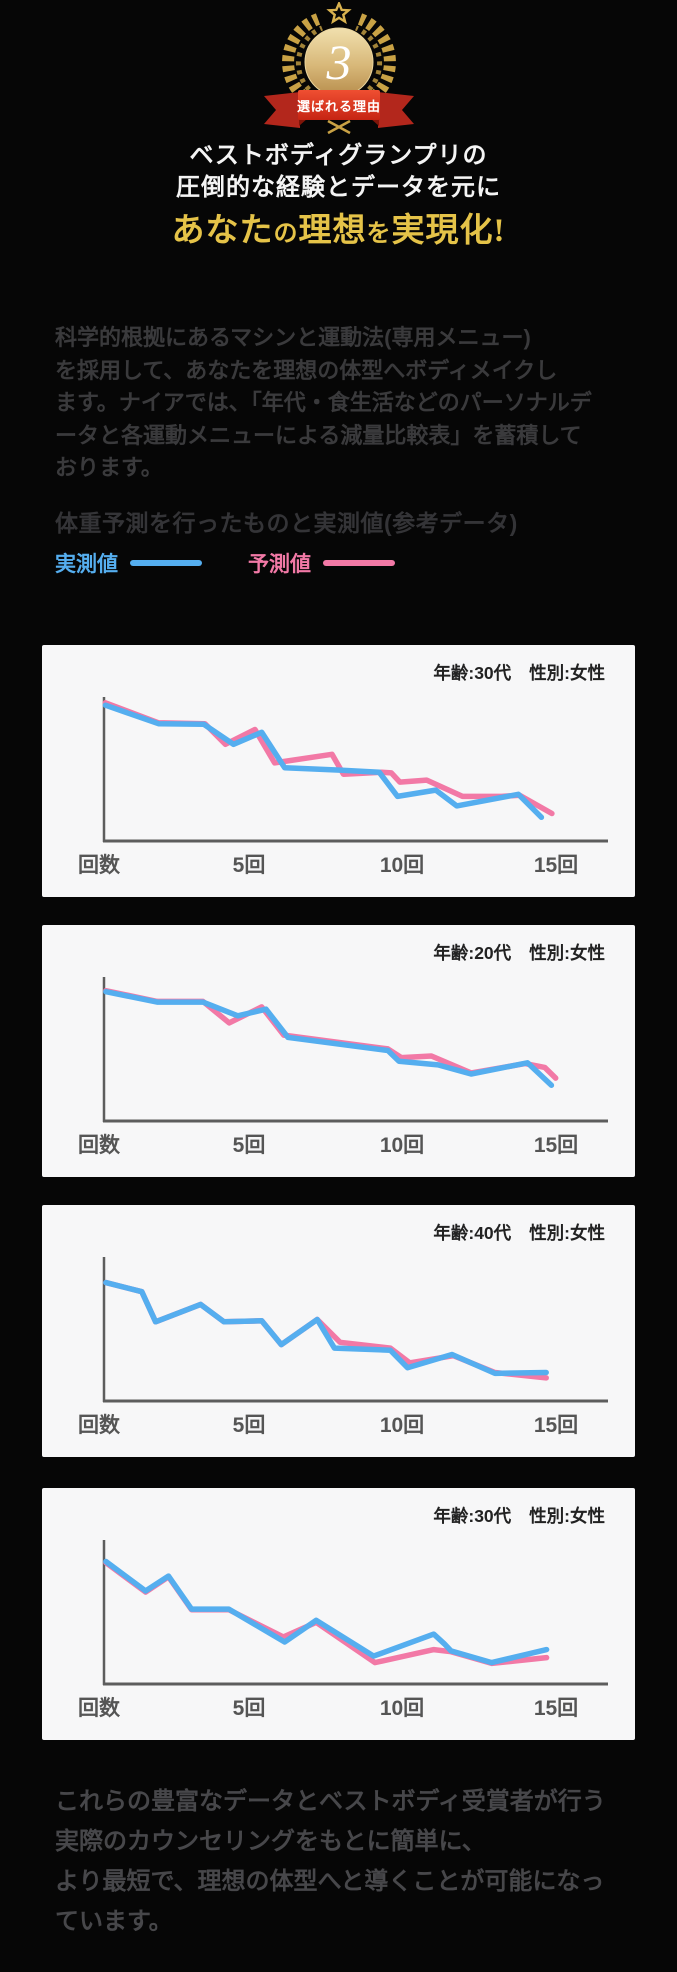 This screenshot has height=1972, width=677. I want to click on outro-line: より最短で、理想の体型へと導くことが可能になっ, so click(330, 1881).